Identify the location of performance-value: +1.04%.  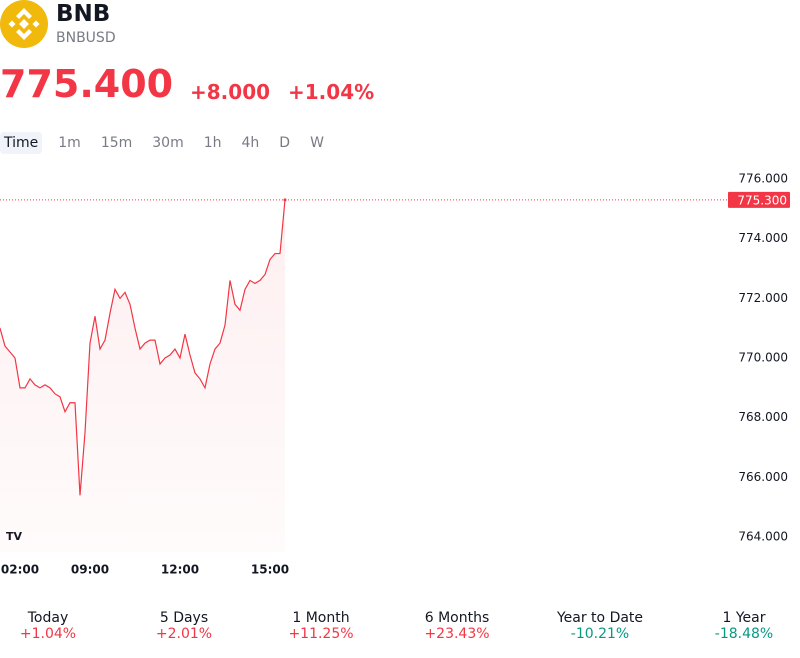
(48, 634).